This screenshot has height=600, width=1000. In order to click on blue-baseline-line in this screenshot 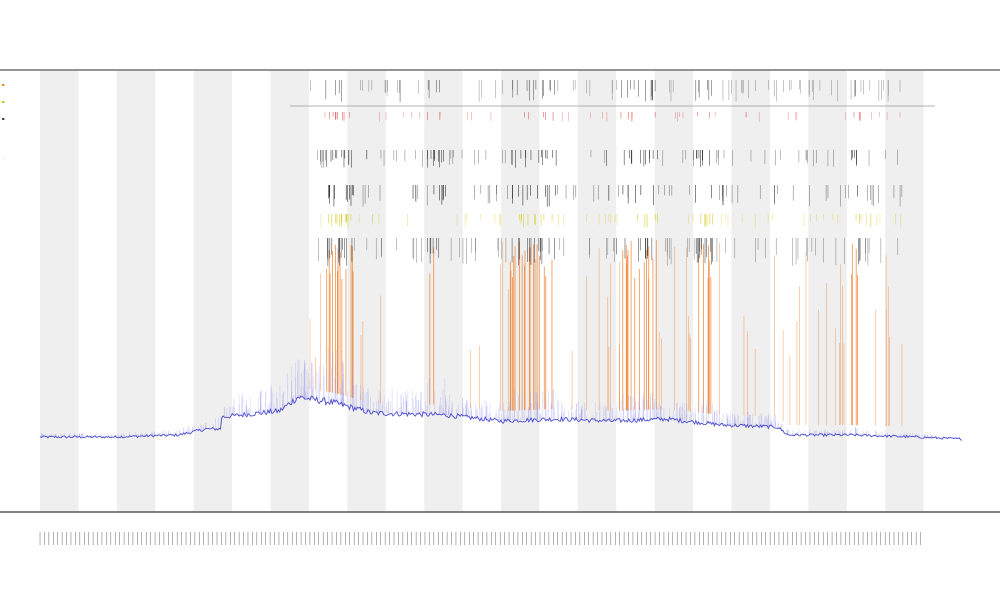, I will do `click(501, 418)`.